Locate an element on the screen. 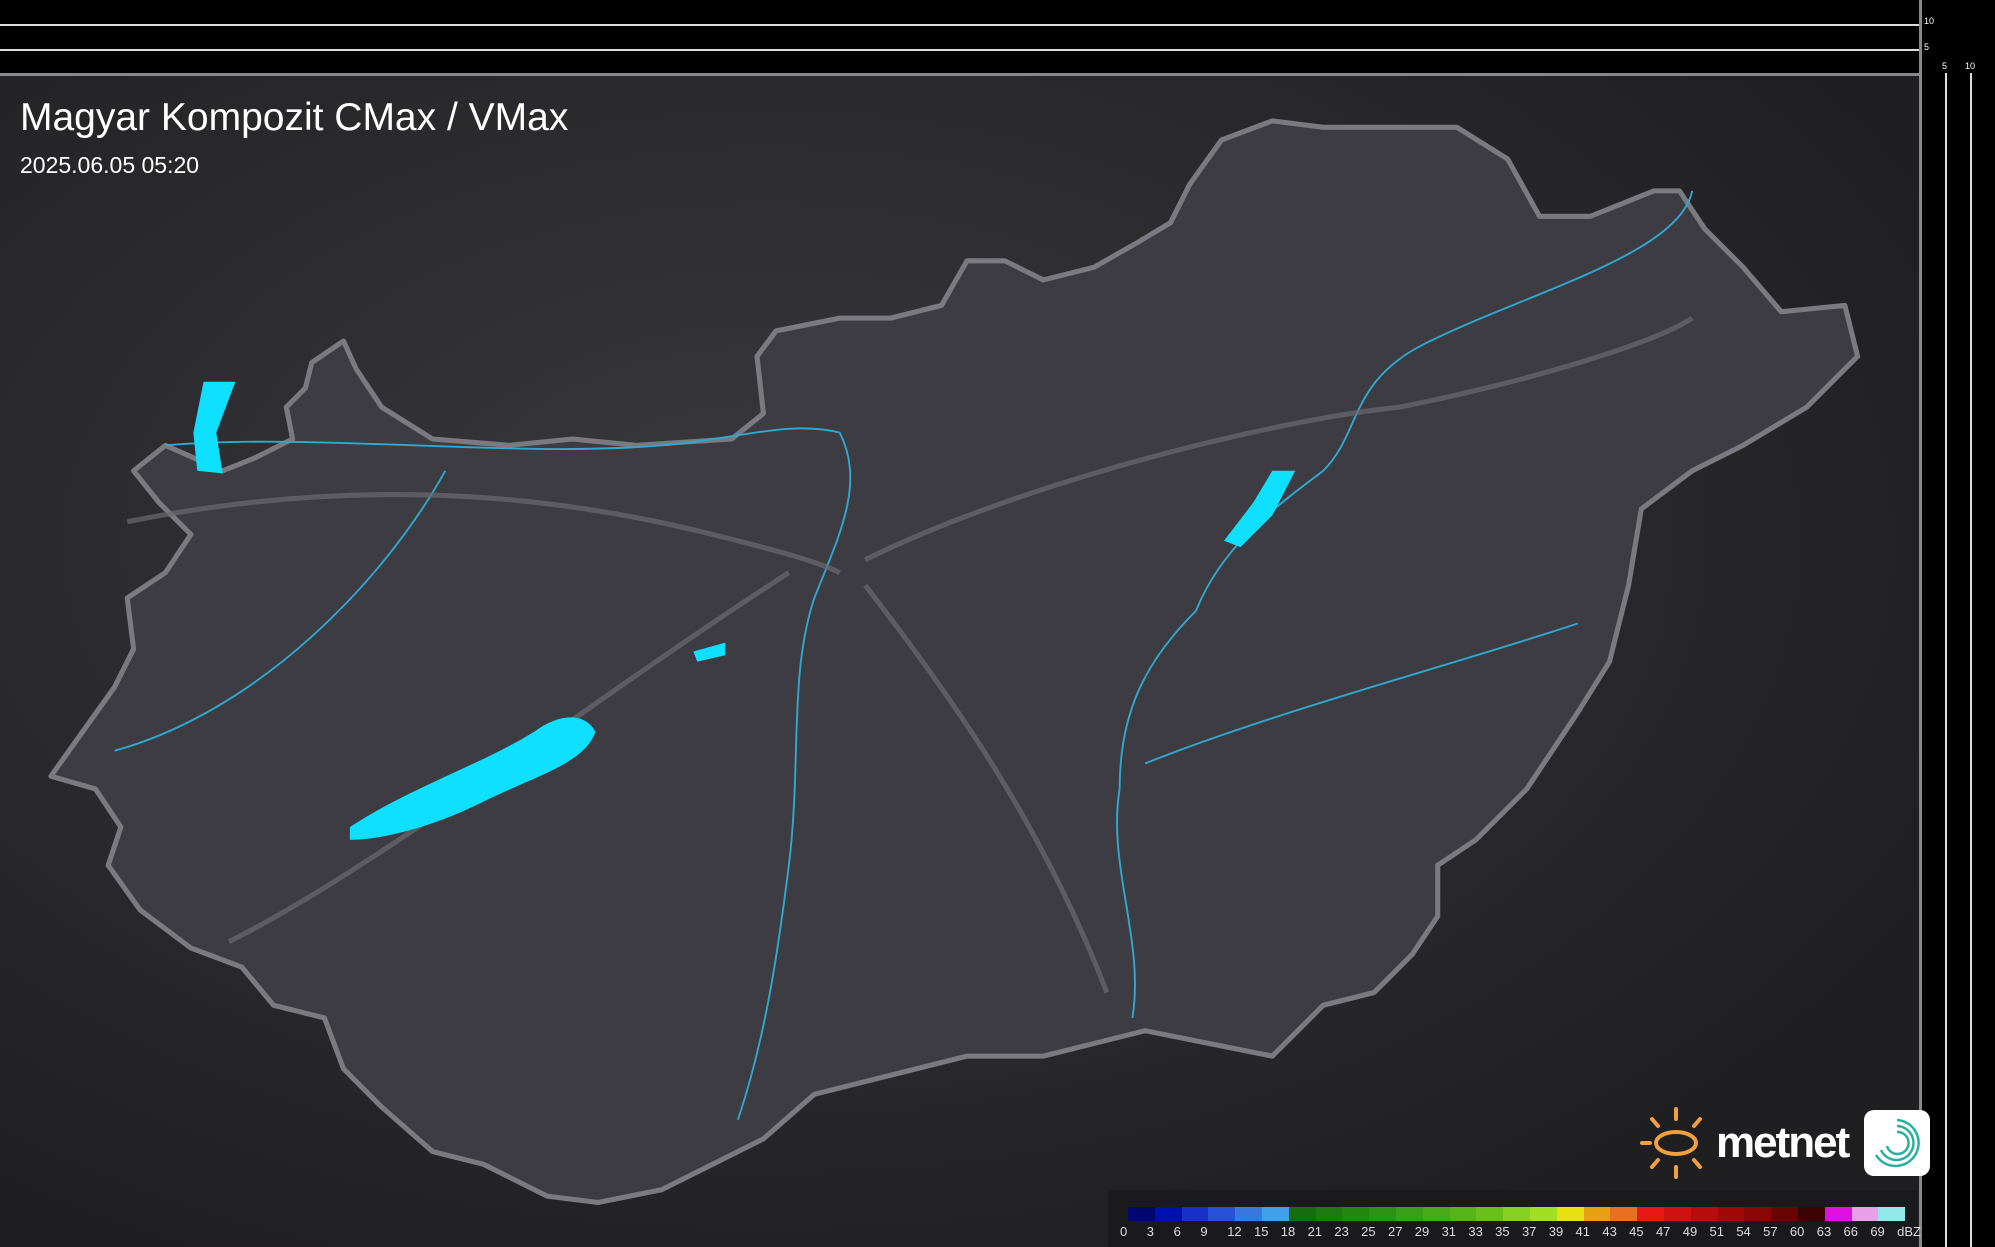  legend-label: 15 is located at coordinates (1261, 1231).